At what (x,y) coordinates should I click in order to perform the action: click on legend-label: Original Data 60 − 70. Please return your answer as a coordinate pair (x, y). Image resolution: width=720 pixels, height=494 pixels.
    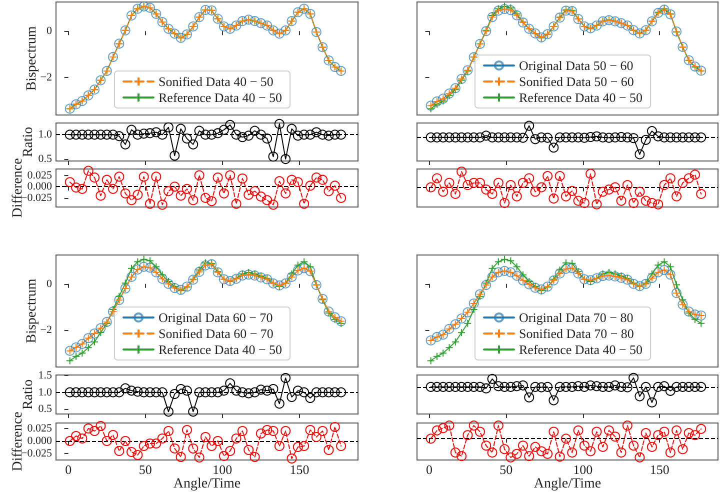
    Looking at the image, I should click on (215, 317).